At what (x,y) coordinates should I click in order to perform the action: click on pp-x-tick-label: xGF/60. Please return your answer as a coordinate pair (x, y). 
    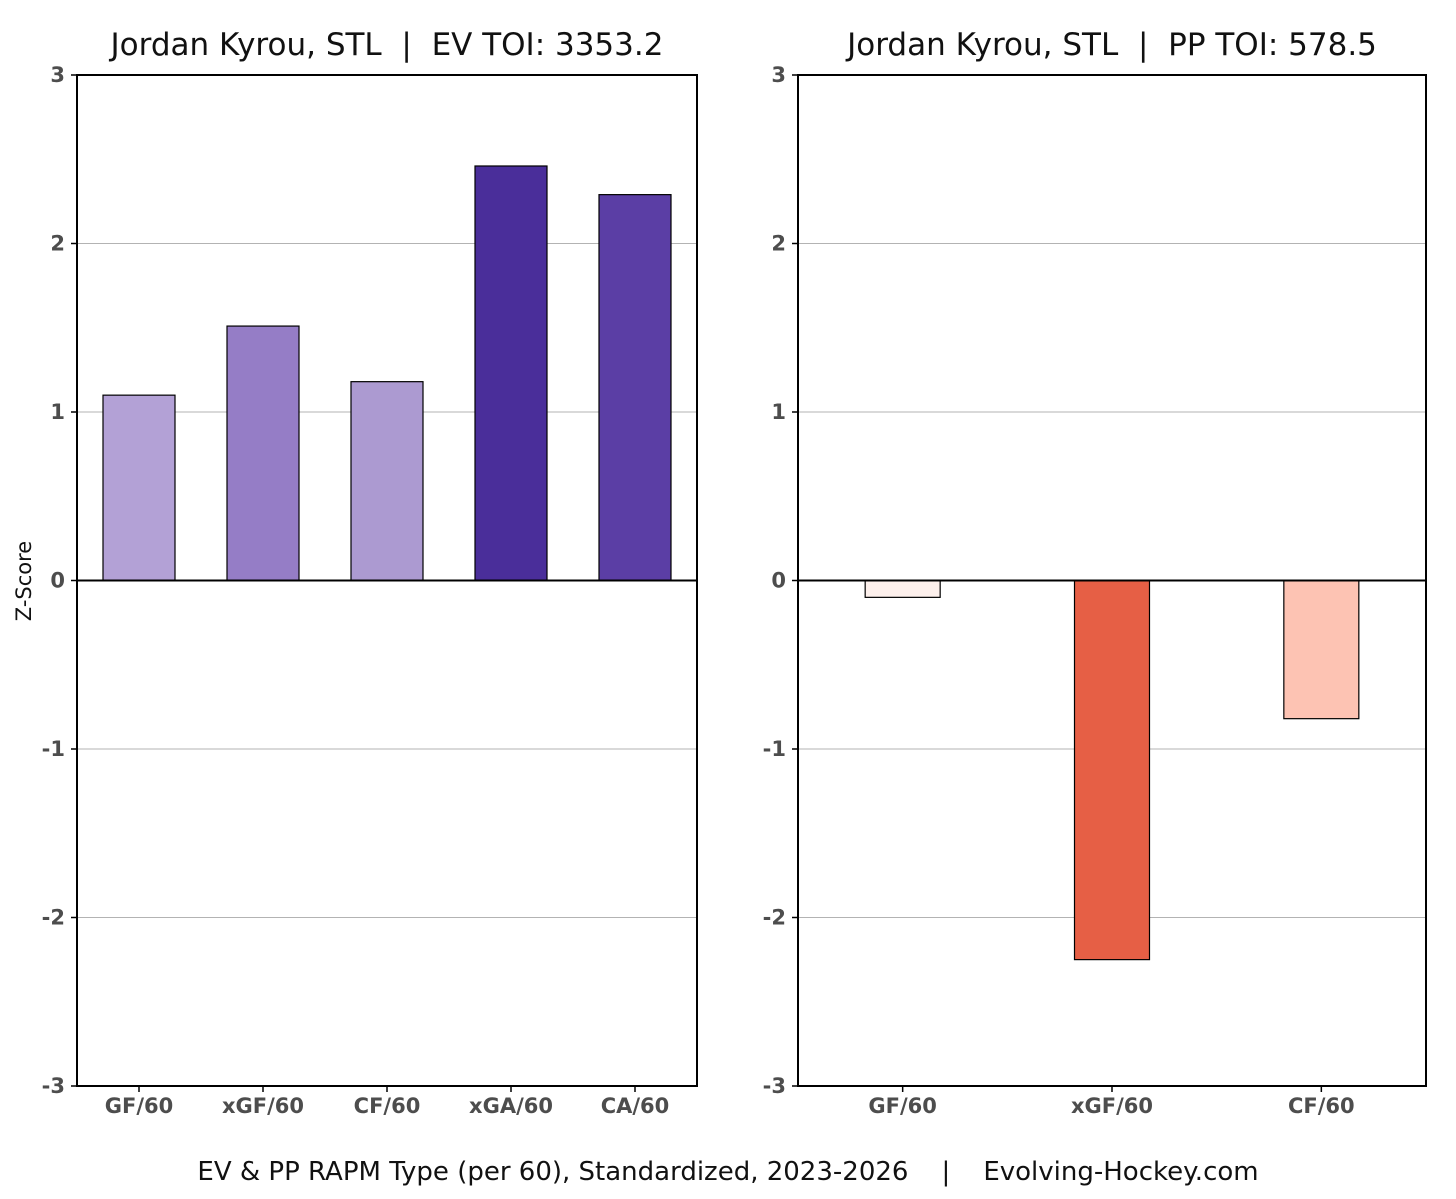
    Looking at the image, I should click on (1112, 1106).